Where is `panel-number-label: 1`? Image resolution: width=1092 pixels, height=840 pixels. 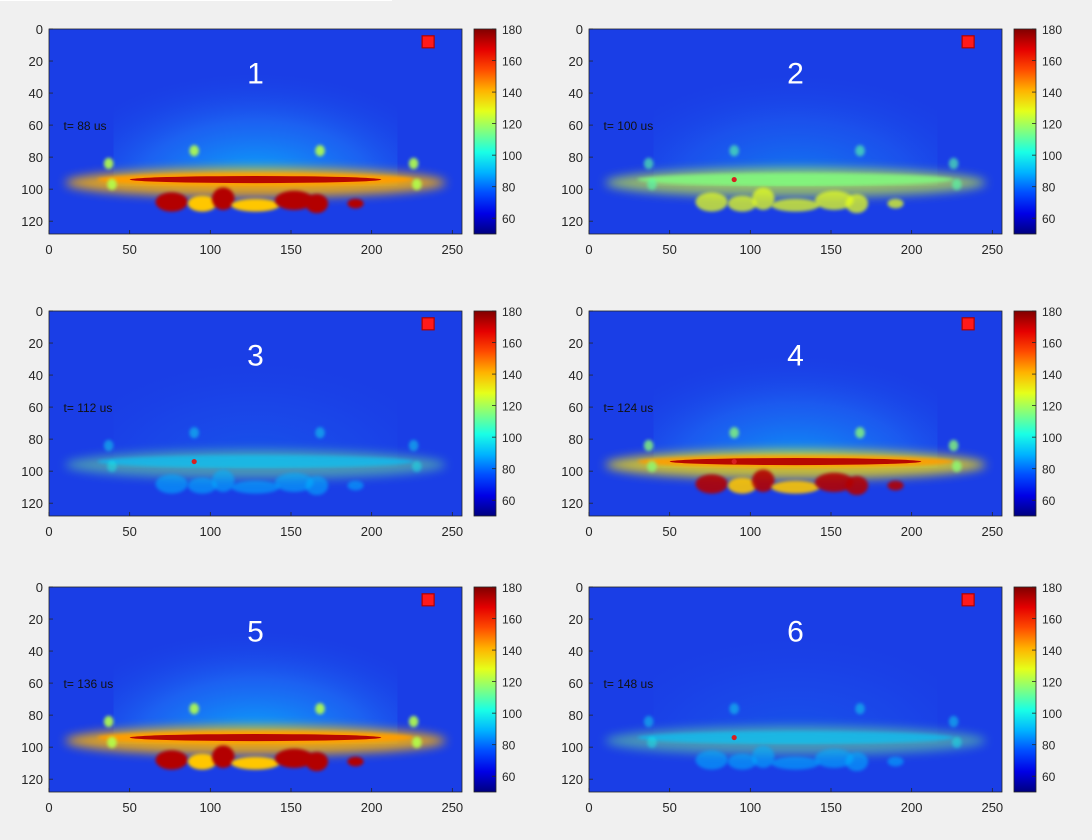
panel-number-label: 1 is located at coordinates (255, 73).